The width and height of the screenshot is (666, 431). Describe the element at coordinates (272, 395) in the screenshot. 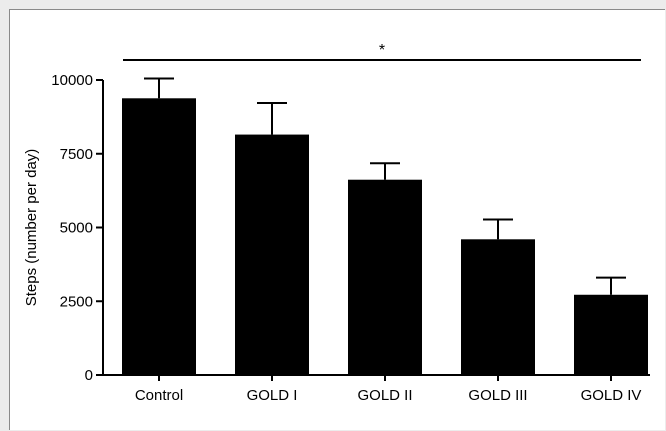

I see `x-tick-label: GOLD I` at that location.